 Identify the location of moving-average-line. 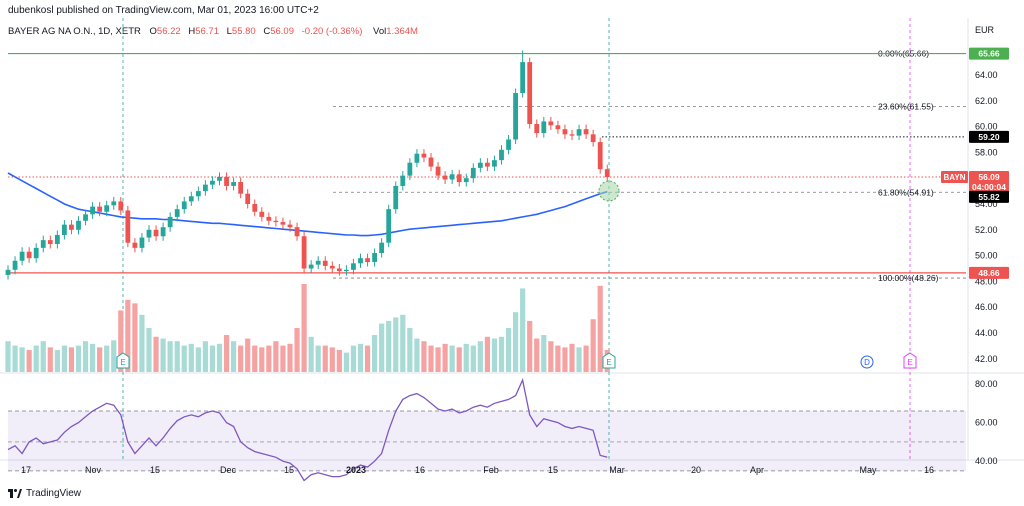
(307, 204).